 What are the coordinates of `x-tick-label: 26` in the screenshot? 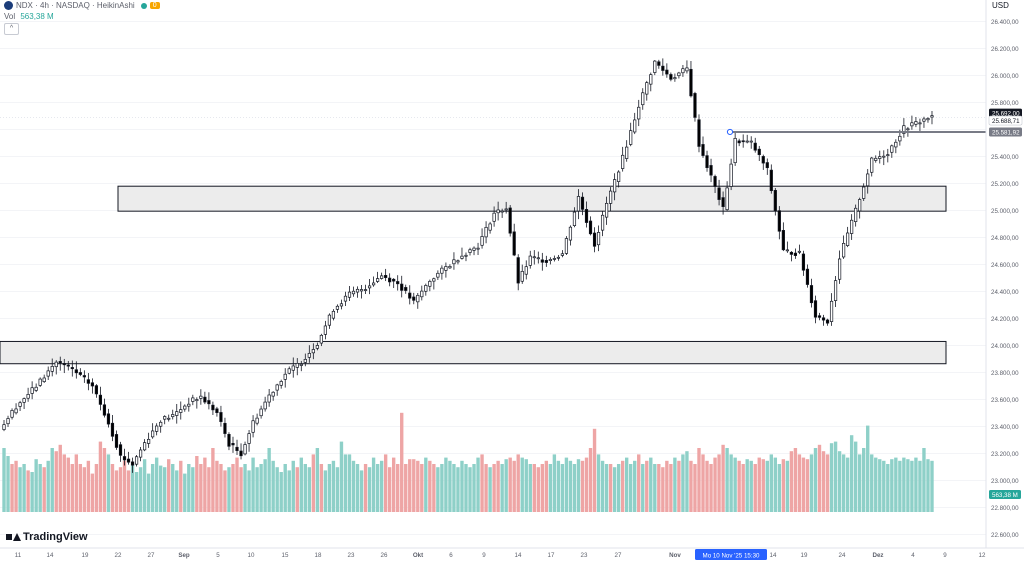 It's located at (384, 555).